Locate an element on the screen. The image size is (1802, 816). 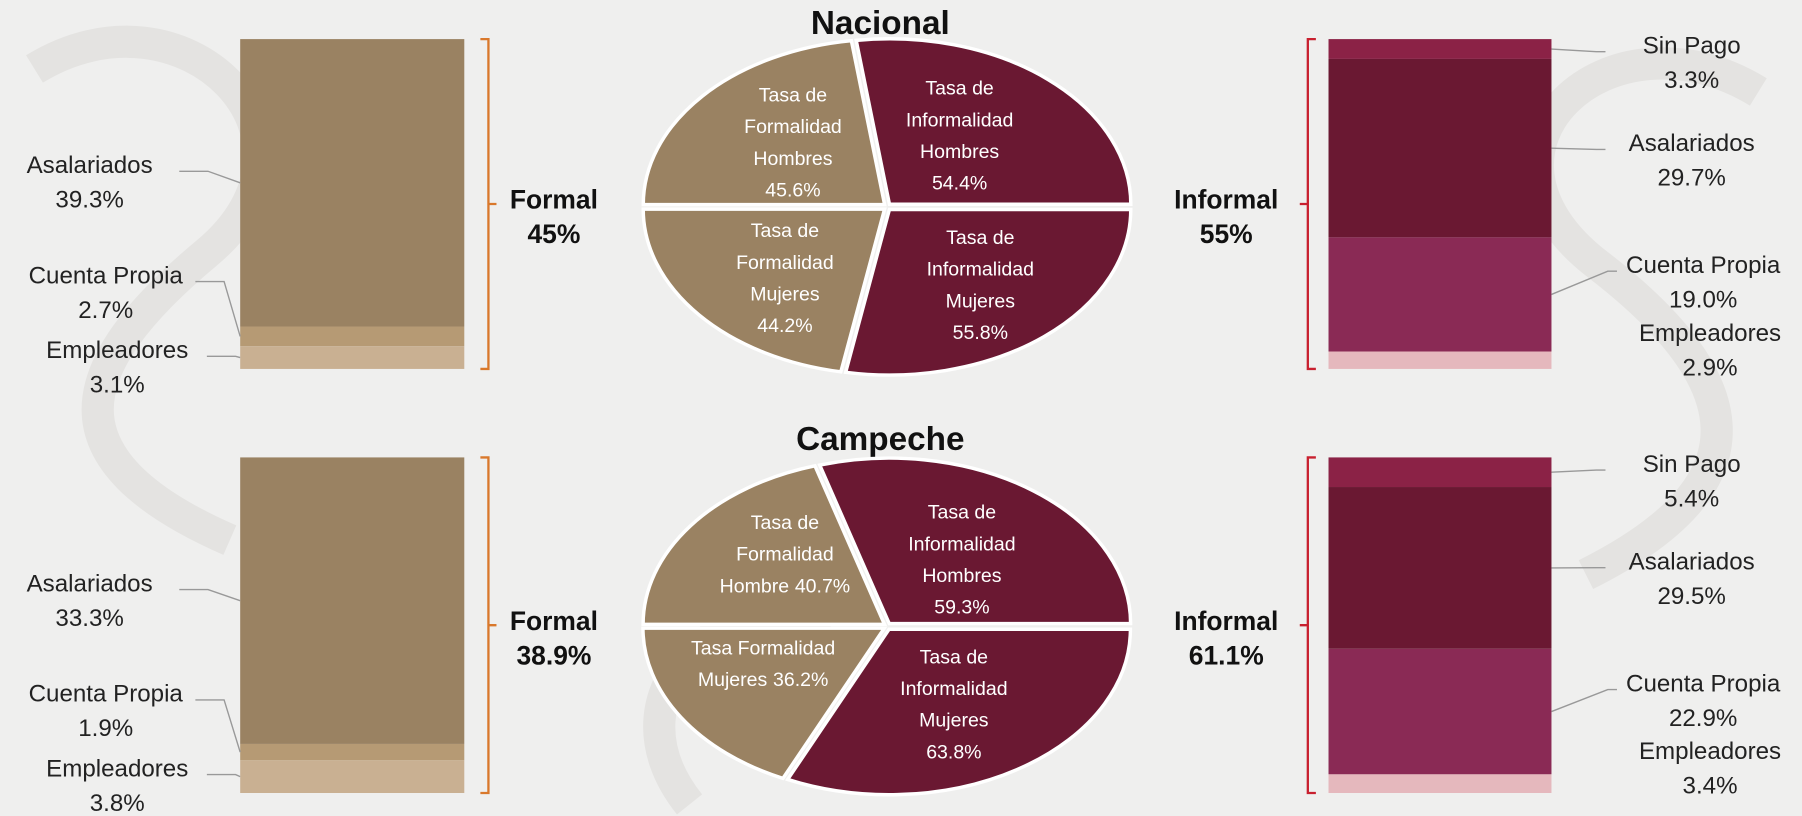
slice-value-label: 54.4% is located at coordinates (959, 184).